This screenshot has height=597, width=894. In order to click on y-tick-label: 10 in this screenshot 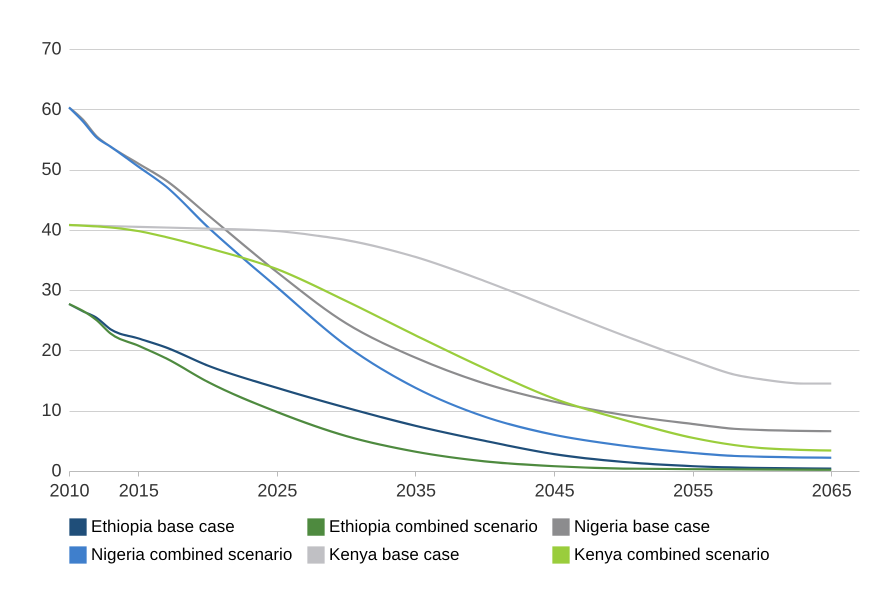, I will do `click(51, 410)`.